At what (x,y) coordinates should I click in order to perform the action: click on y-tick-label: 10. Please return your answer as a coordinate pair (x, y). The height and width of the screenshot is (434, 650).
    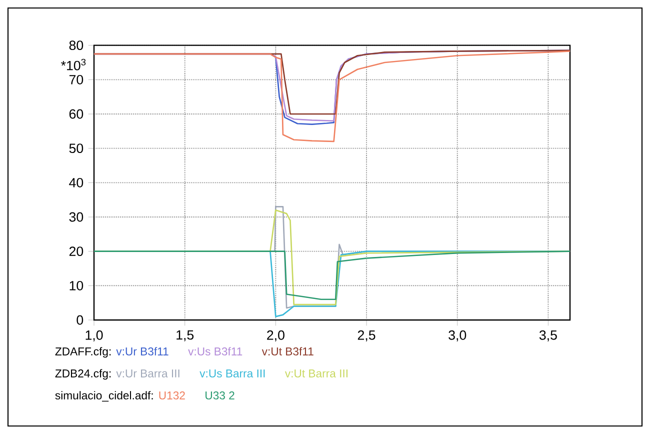
    Looking at the image, I should click on (77, 285).